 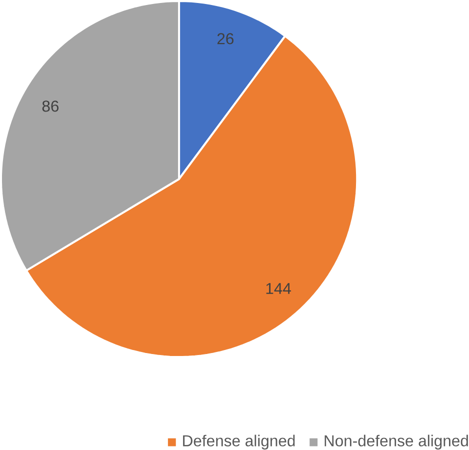 I want to click on legend-label: Non-defense aligned, so click(x=396, y=442).